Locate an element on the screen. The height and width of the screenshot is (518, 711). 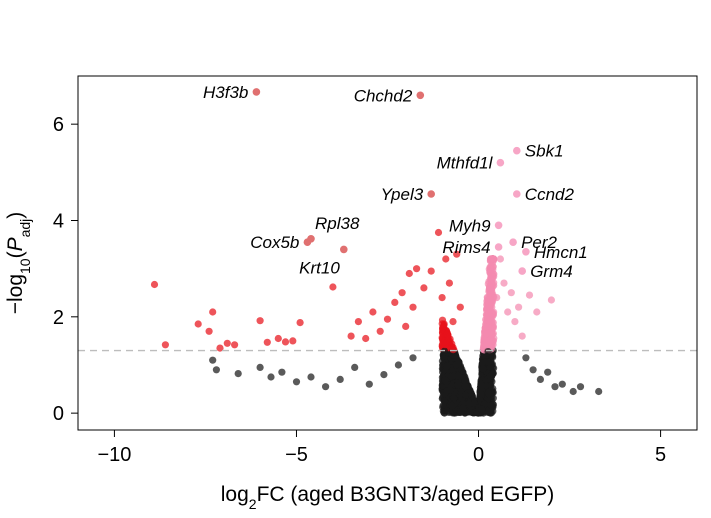
gene-label: Myh9 is located at coordinates (470, 225).